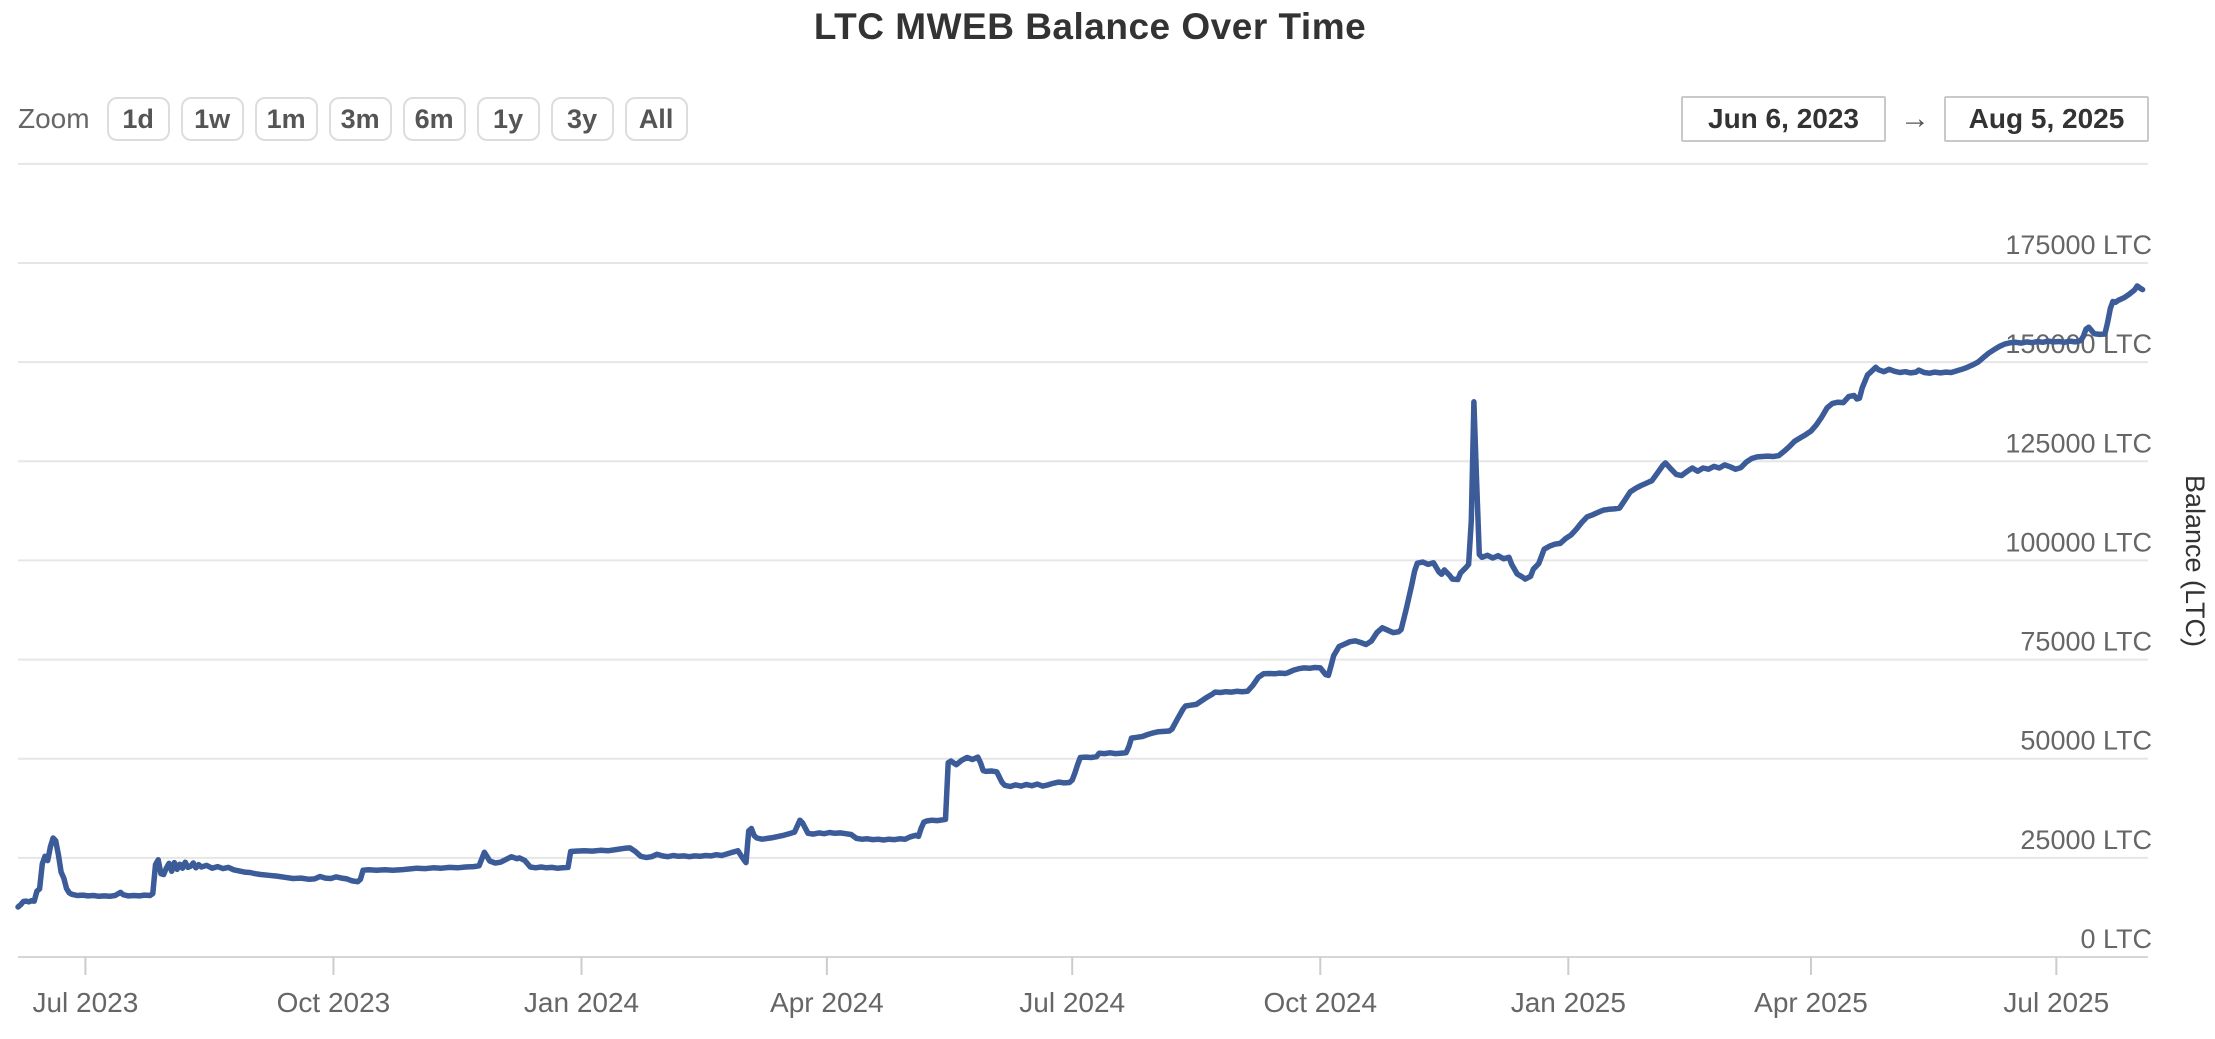 This screenshot has height=1039, width=2215. I want to click on page-title: LTC MWEB Balance Over Time, so click(1090, 26).